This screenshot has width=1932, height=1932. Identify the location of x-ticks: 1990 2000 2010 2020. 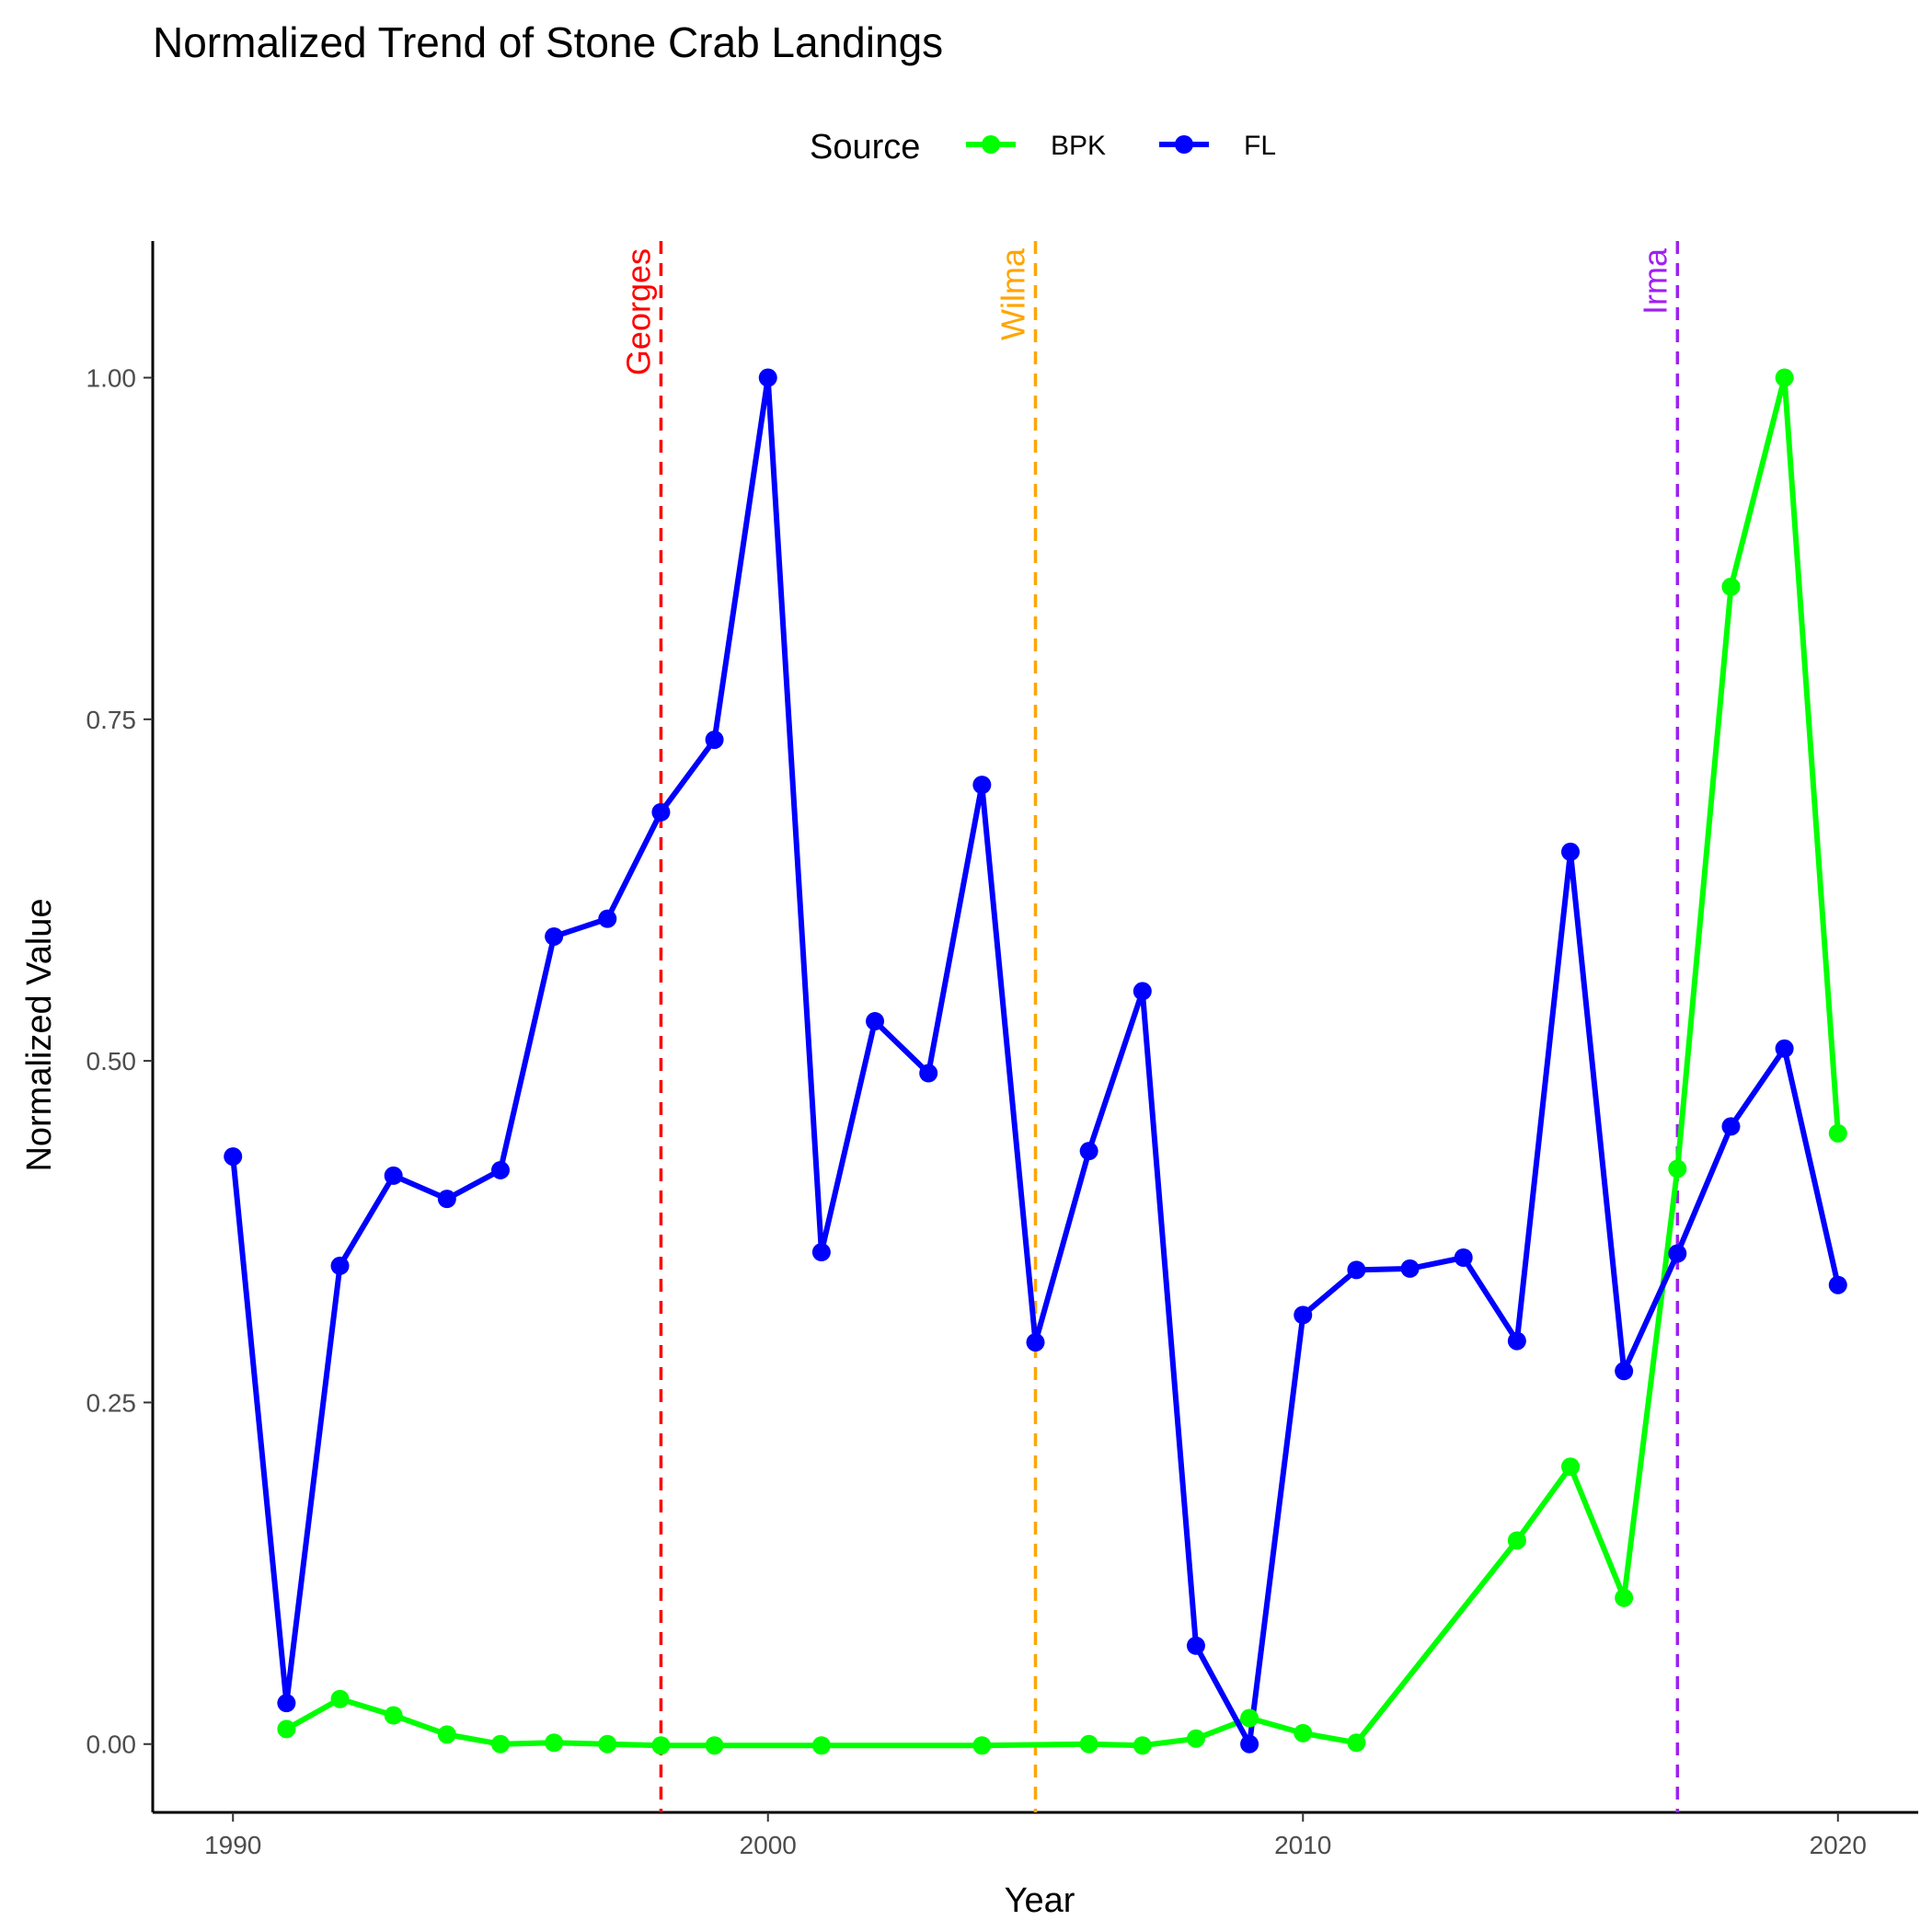
(1035, 1835).